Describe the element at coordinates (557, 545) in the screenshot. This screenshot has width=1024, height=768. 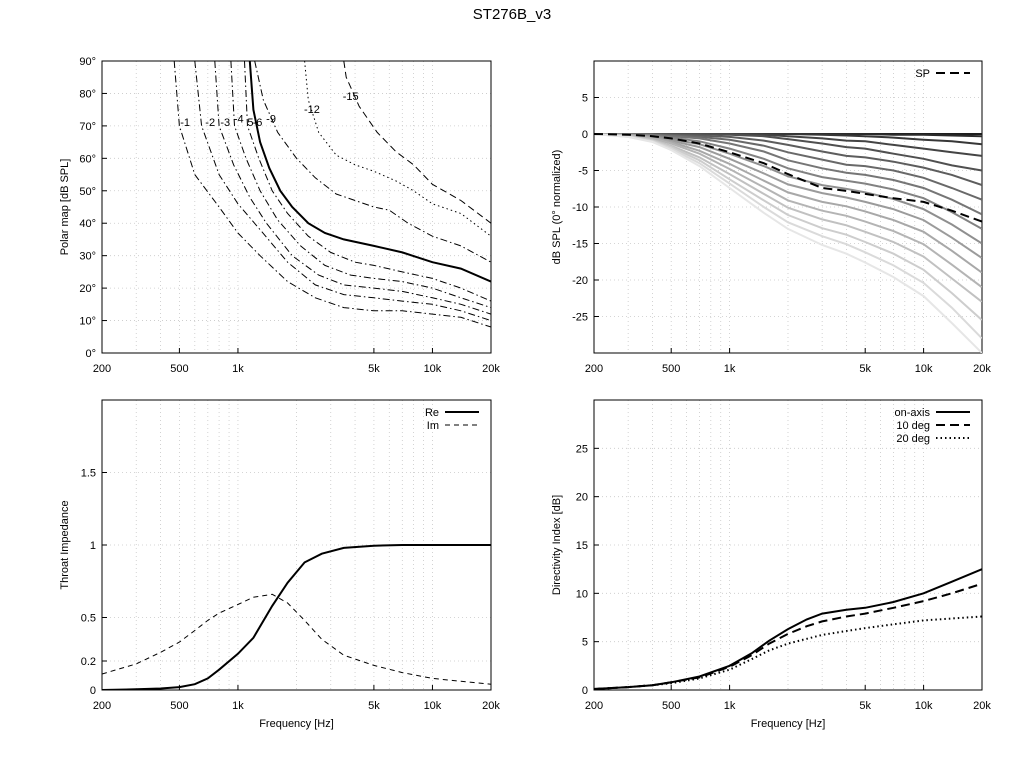
I see `y-axis-label: Directivity Index [dB]` at that location.